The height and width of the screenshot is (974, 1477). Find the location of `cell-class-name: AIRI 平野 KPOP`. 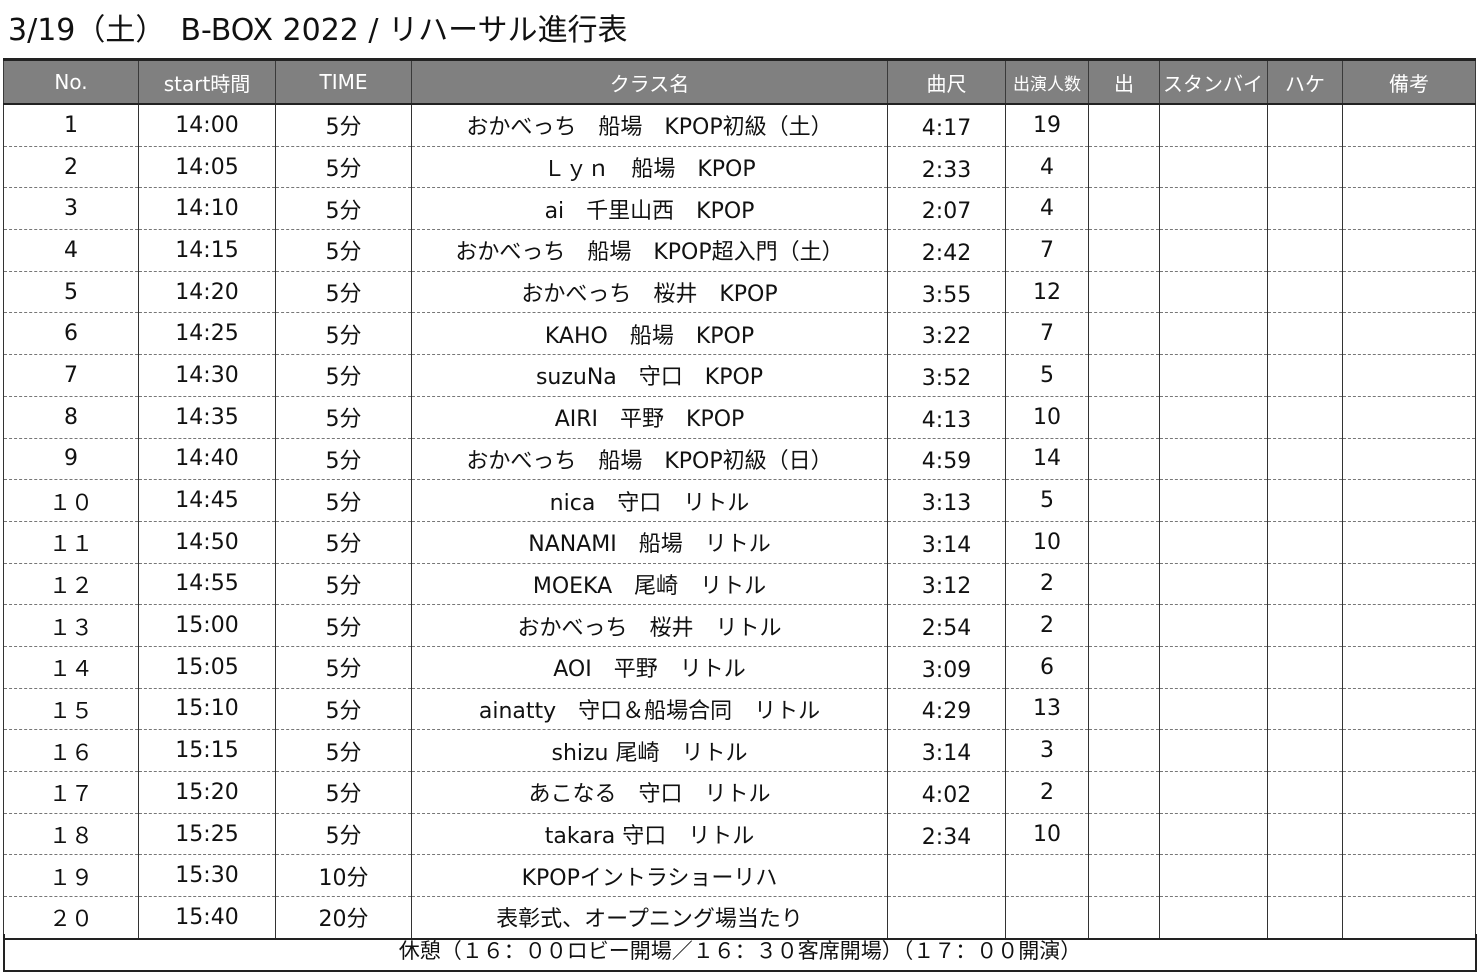

cell-class-name: AIRI 平野 KPOP is located at coordinates (649, 417).